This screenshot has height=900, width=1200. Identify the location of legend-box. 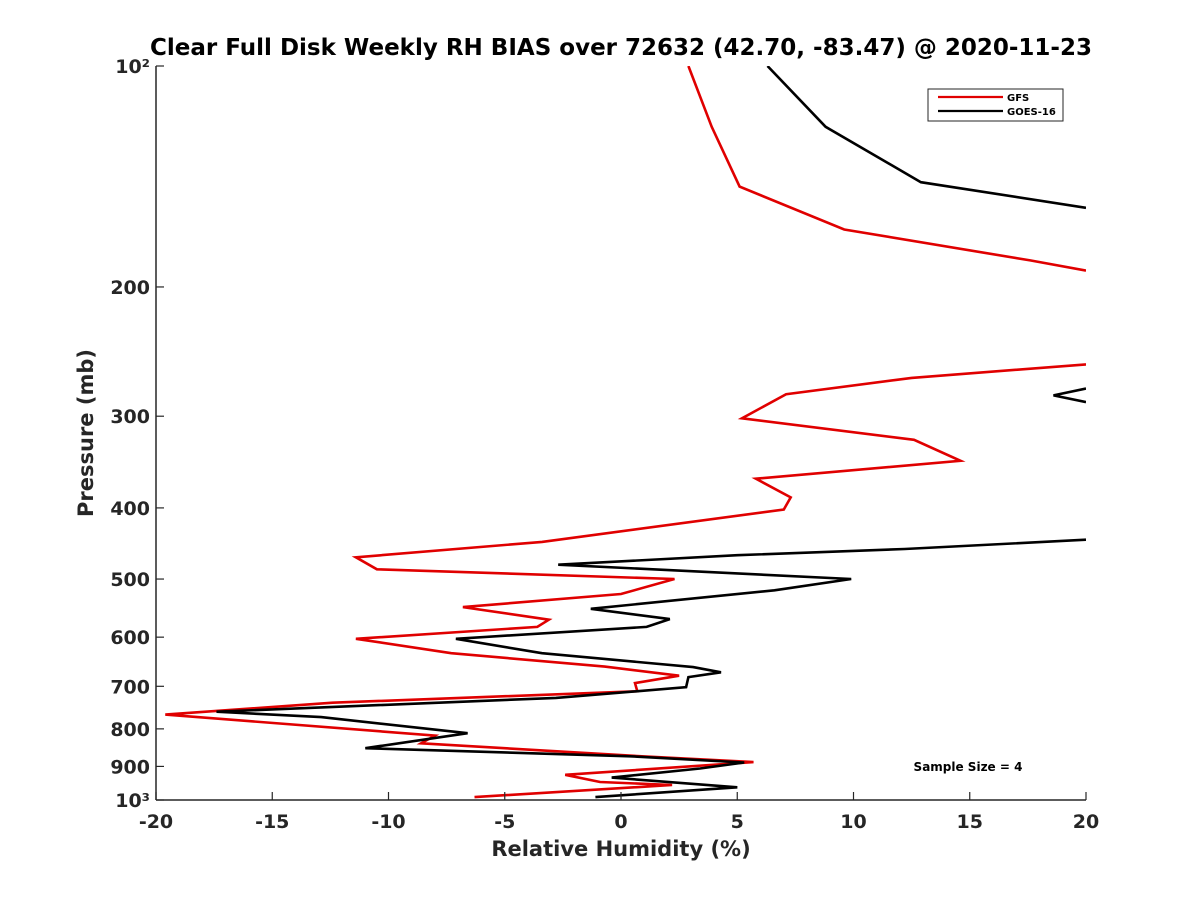
(995, 105).